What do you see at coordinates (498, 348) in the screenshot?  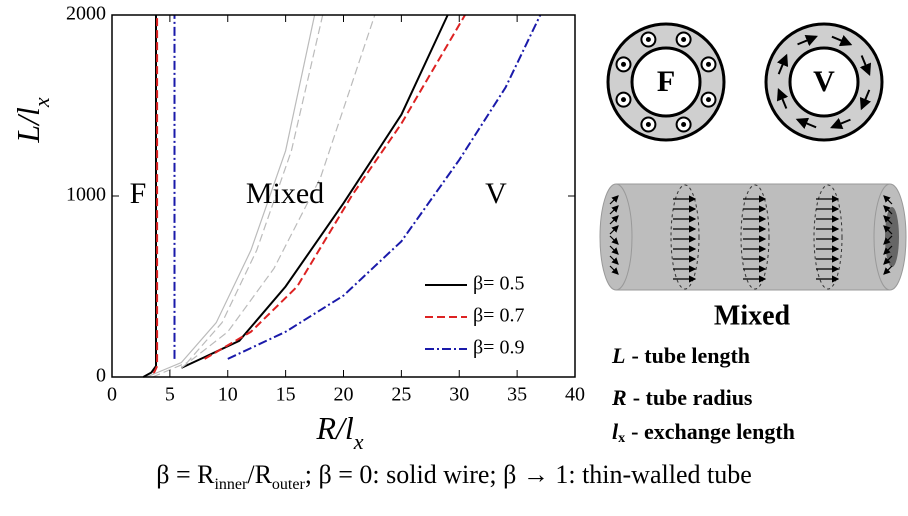 I see `legend-label: β= 0.9` at bounding box center [498, 348].